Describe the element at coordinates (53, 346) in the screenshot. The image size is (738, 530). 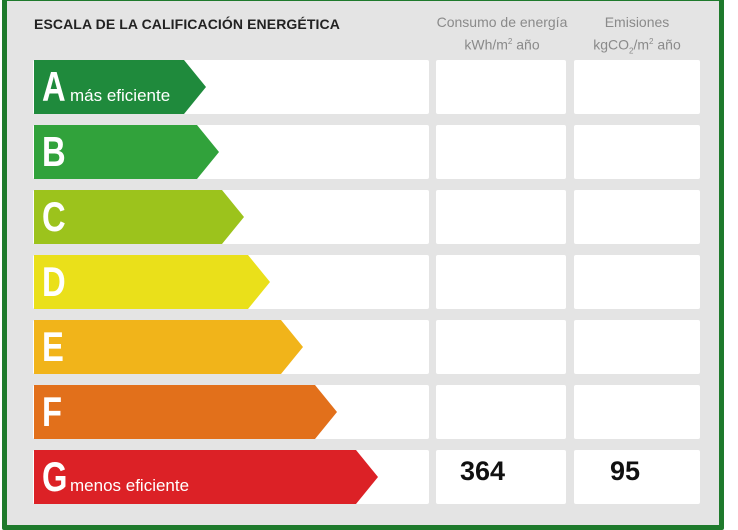
I see `rating-letter: E` at that location.